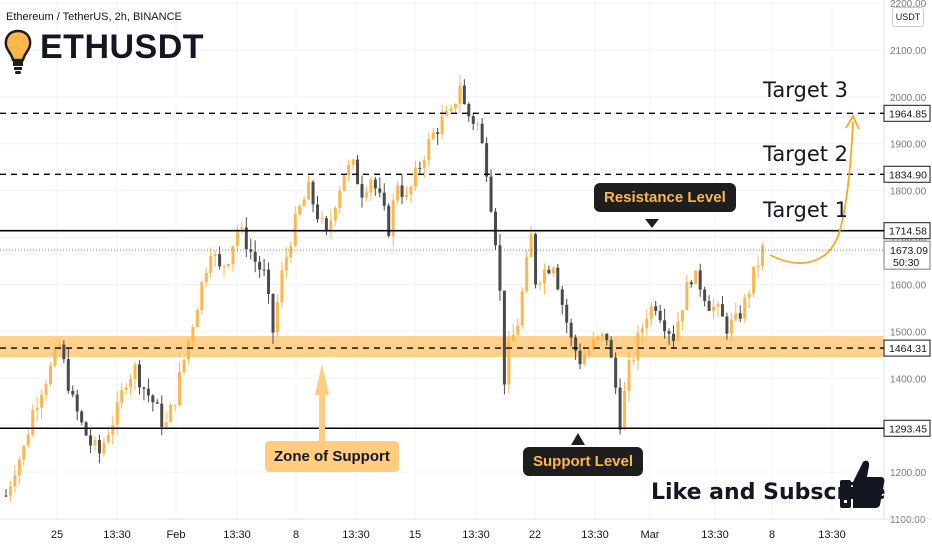  What do you see at coordinates (322, 379) in the screenshot?
I see `zone-pointer` at bounding box center [322, 379].